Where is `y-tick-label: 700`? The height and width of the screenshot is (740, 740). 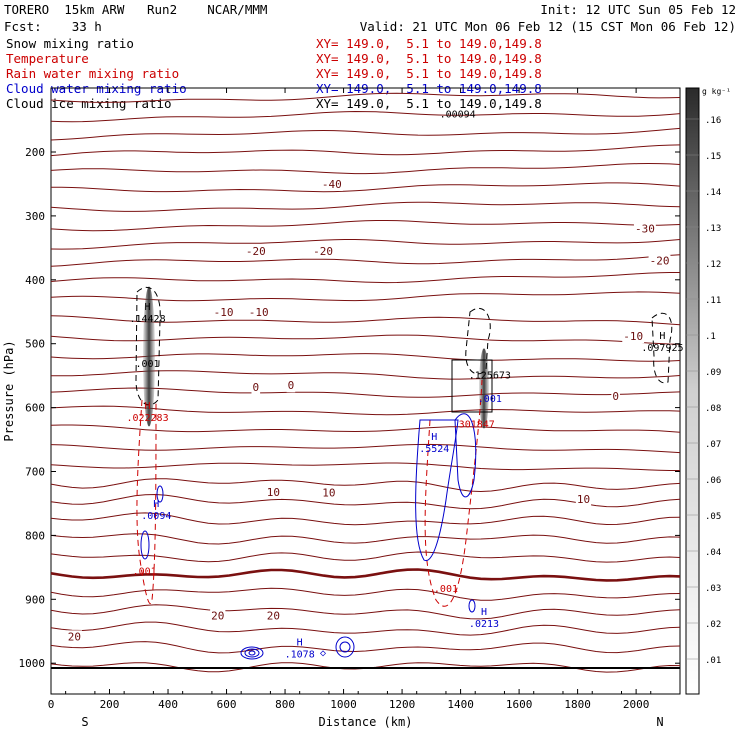
y-tick-label: 700 is located at coordinates (35, 472).